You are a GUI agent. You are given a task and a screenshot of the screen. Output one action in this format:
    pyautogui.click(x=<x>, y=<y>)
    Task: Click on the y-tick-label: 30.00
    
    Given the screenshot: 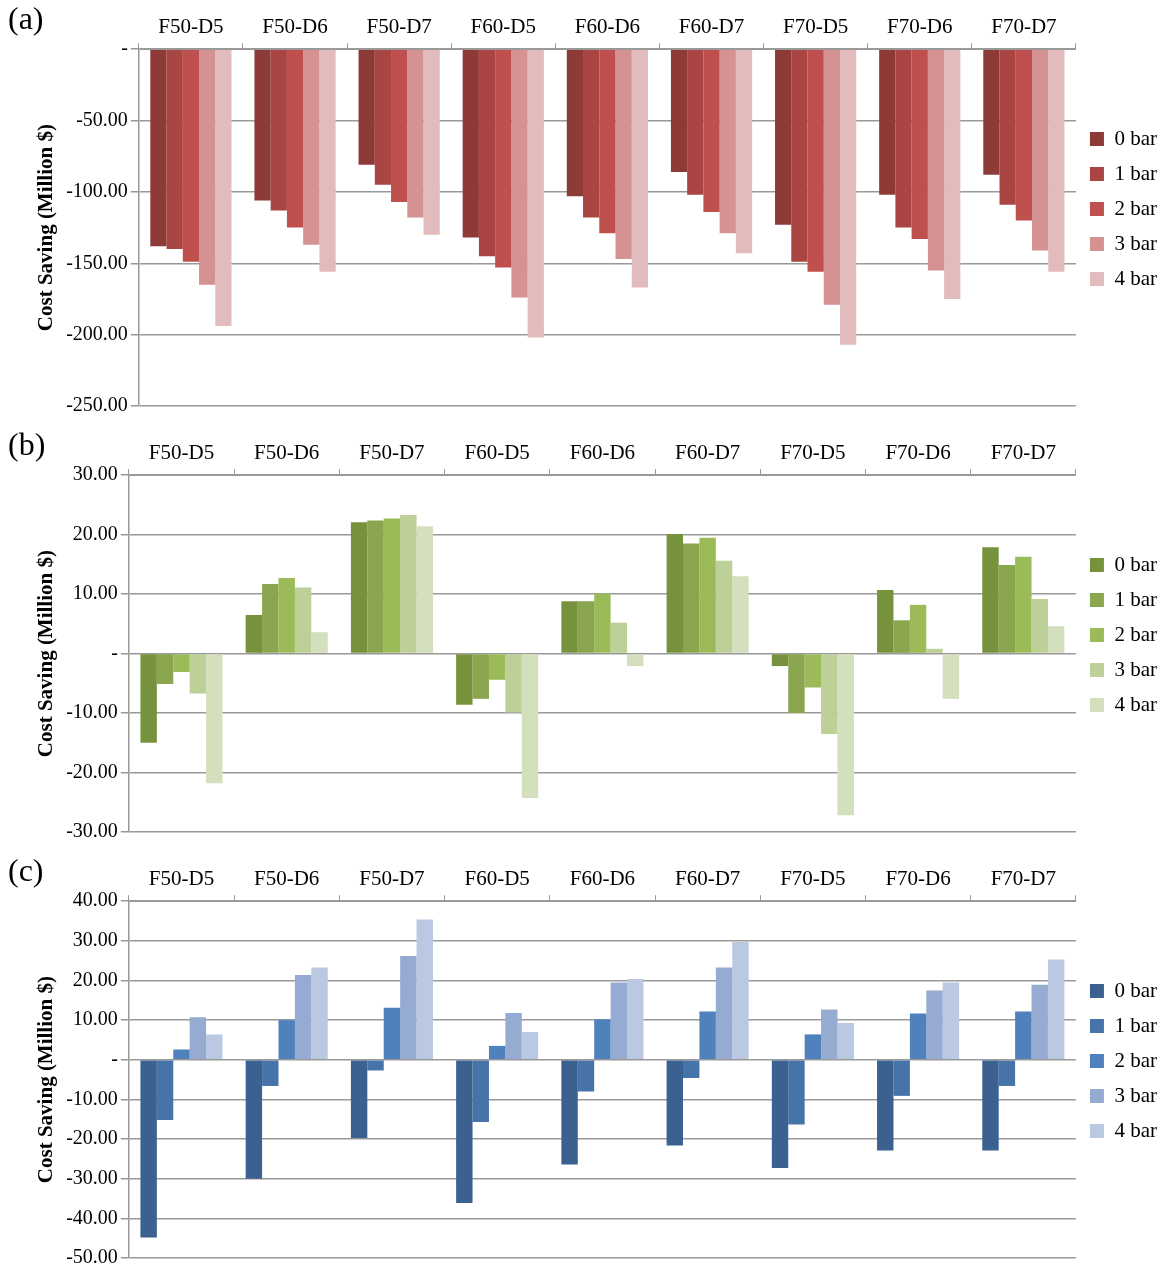 What is the action you would take?
    pyautogui.click(x=95, y=939)
    